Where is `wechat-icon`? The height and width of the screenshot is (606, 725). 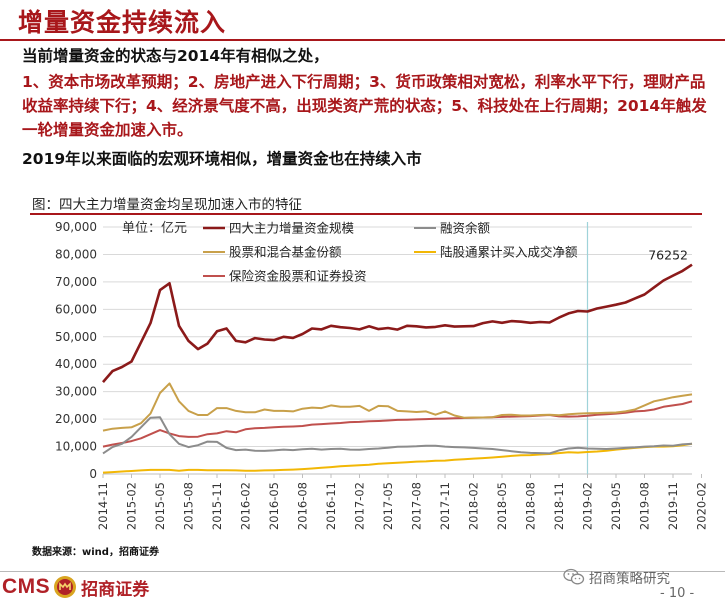 wechat-icon is located at coordinates (574, 576).